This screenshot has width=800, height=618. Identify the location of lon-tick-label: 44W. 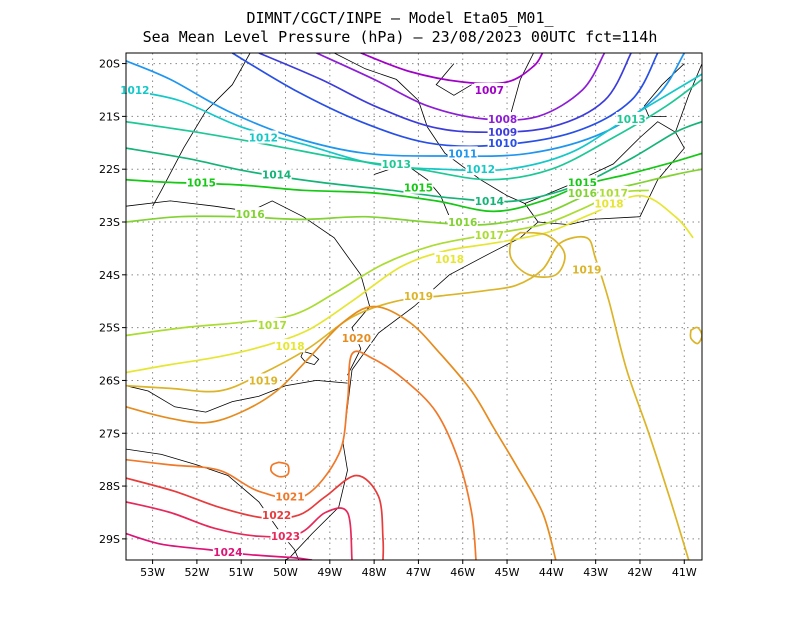
(551, 572).